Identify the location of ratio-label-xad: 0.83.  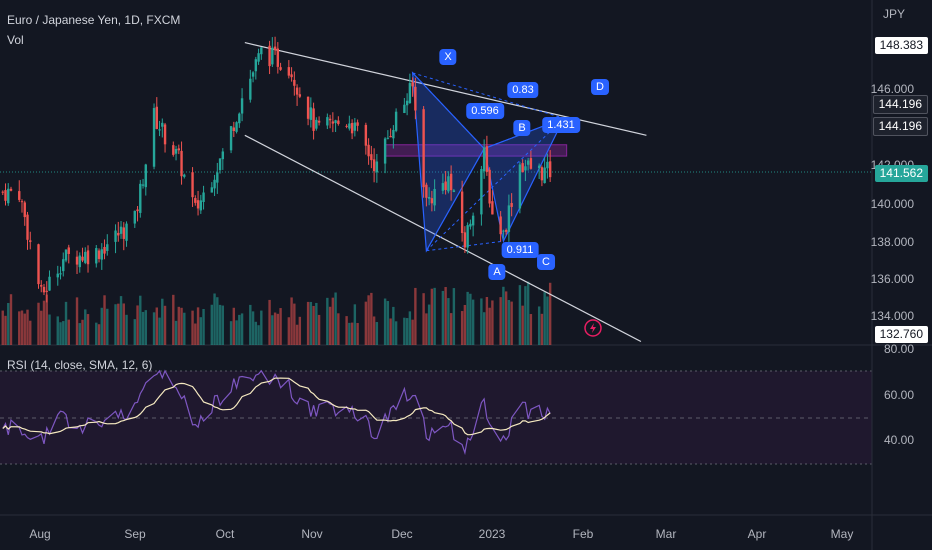
(523, 90).